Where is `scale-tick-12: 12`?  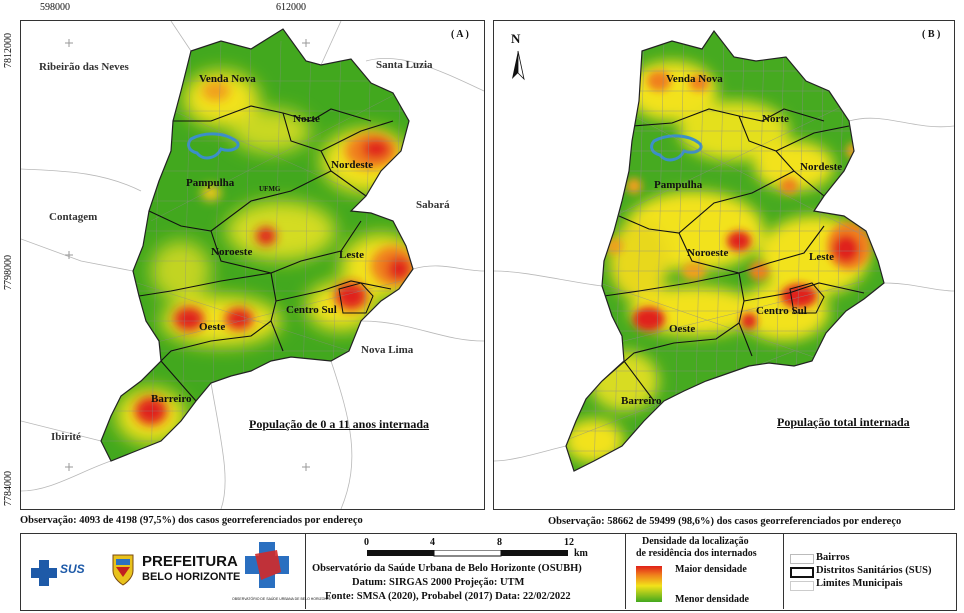
scale-tick-12: 12 is located at coordinates (569, 542).